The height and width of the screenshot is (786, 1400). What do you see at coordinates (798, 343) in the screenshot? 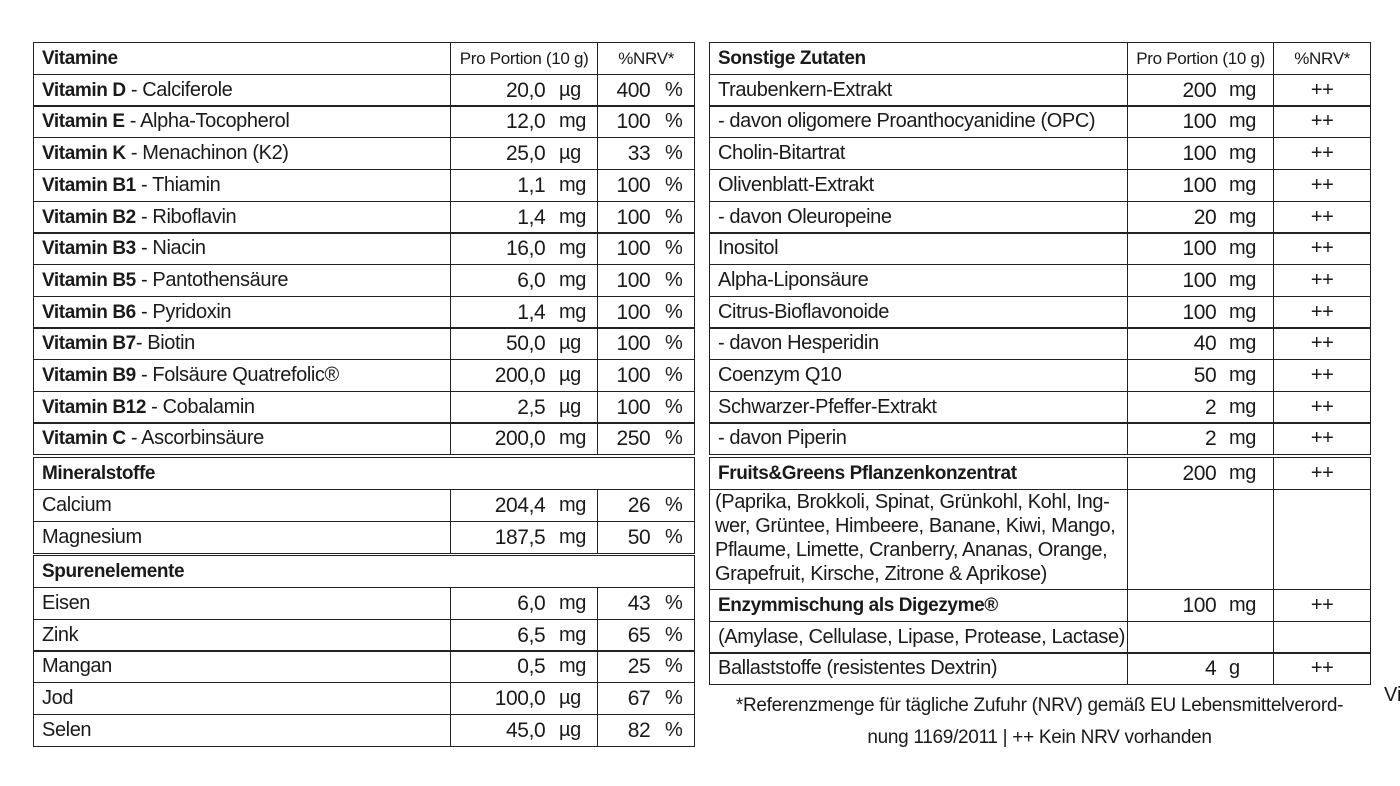
I see `row-label: - davon Hesperidin` at bounding box center [798, 343].